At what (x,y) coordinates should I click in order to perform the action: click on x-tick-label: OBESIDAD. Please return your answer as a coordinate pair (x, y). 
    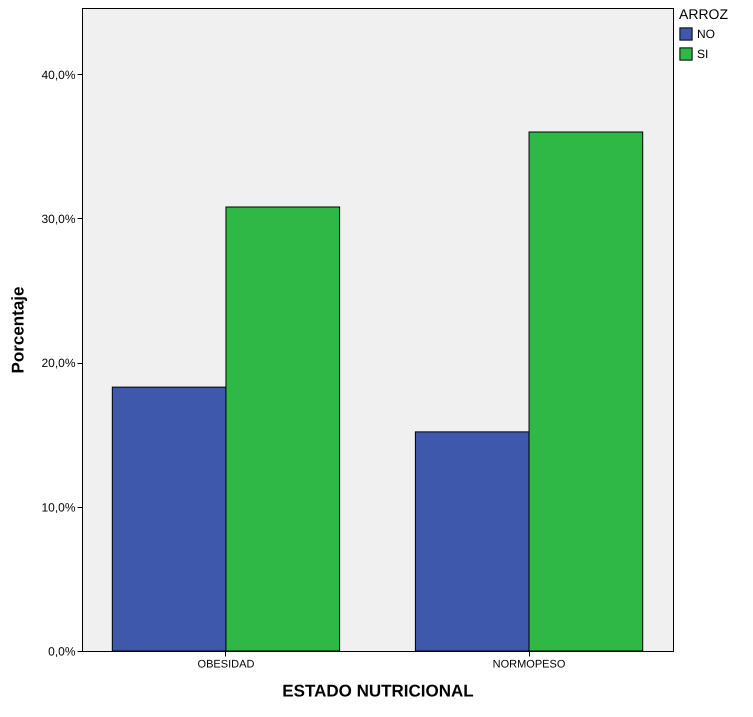
    Looking at the image, I should click on (226, 664).